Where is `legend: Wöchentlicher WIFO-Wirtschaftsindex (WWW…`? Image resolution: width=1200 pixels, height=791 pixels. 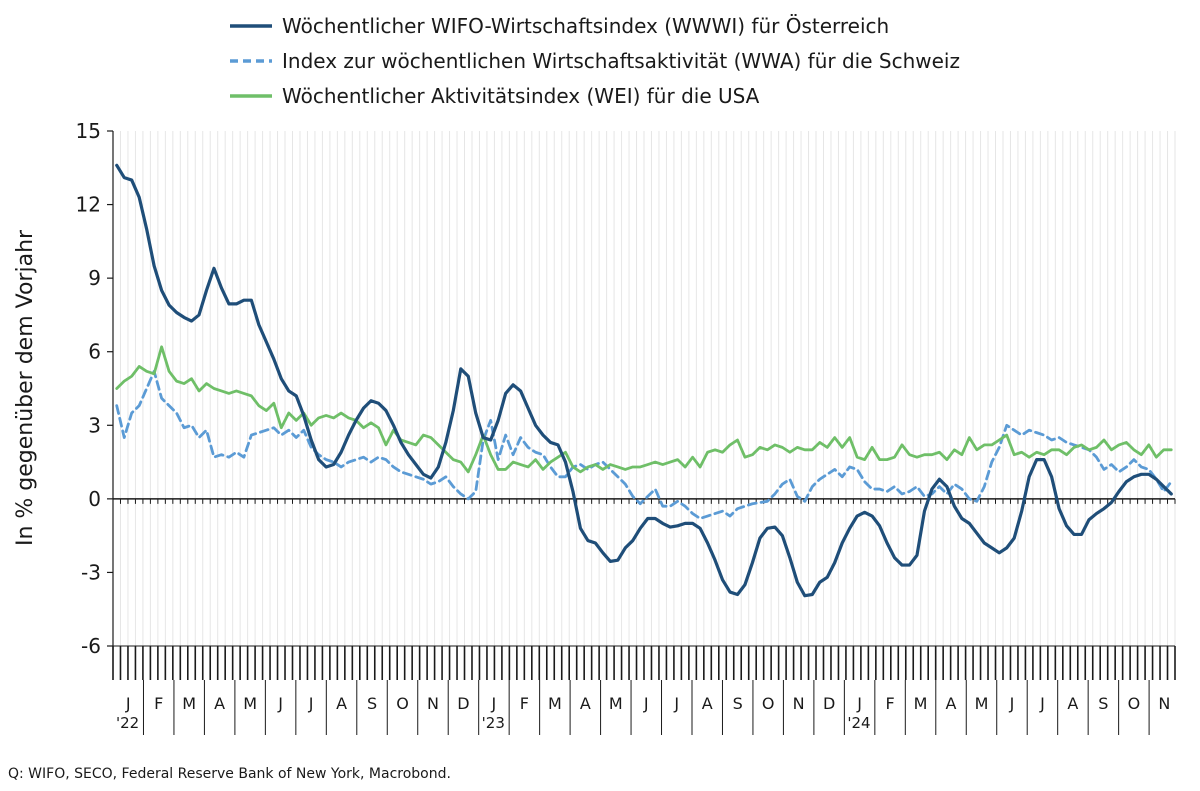 legend: Wöchentlicher WIFO-Wirtschaftsindex (WWW… is located at coordinates (595, 61).